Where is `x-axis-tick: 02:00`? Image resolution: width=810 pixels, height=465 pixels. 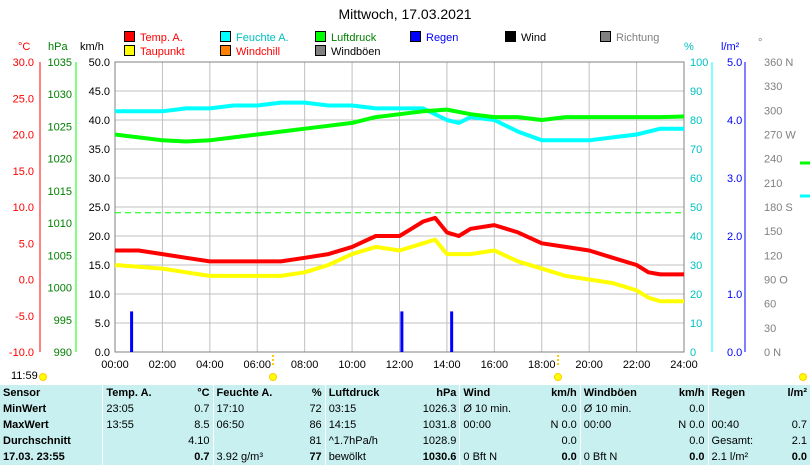
x-axis-tick: 02:00 is located at coordinates (163, 365).